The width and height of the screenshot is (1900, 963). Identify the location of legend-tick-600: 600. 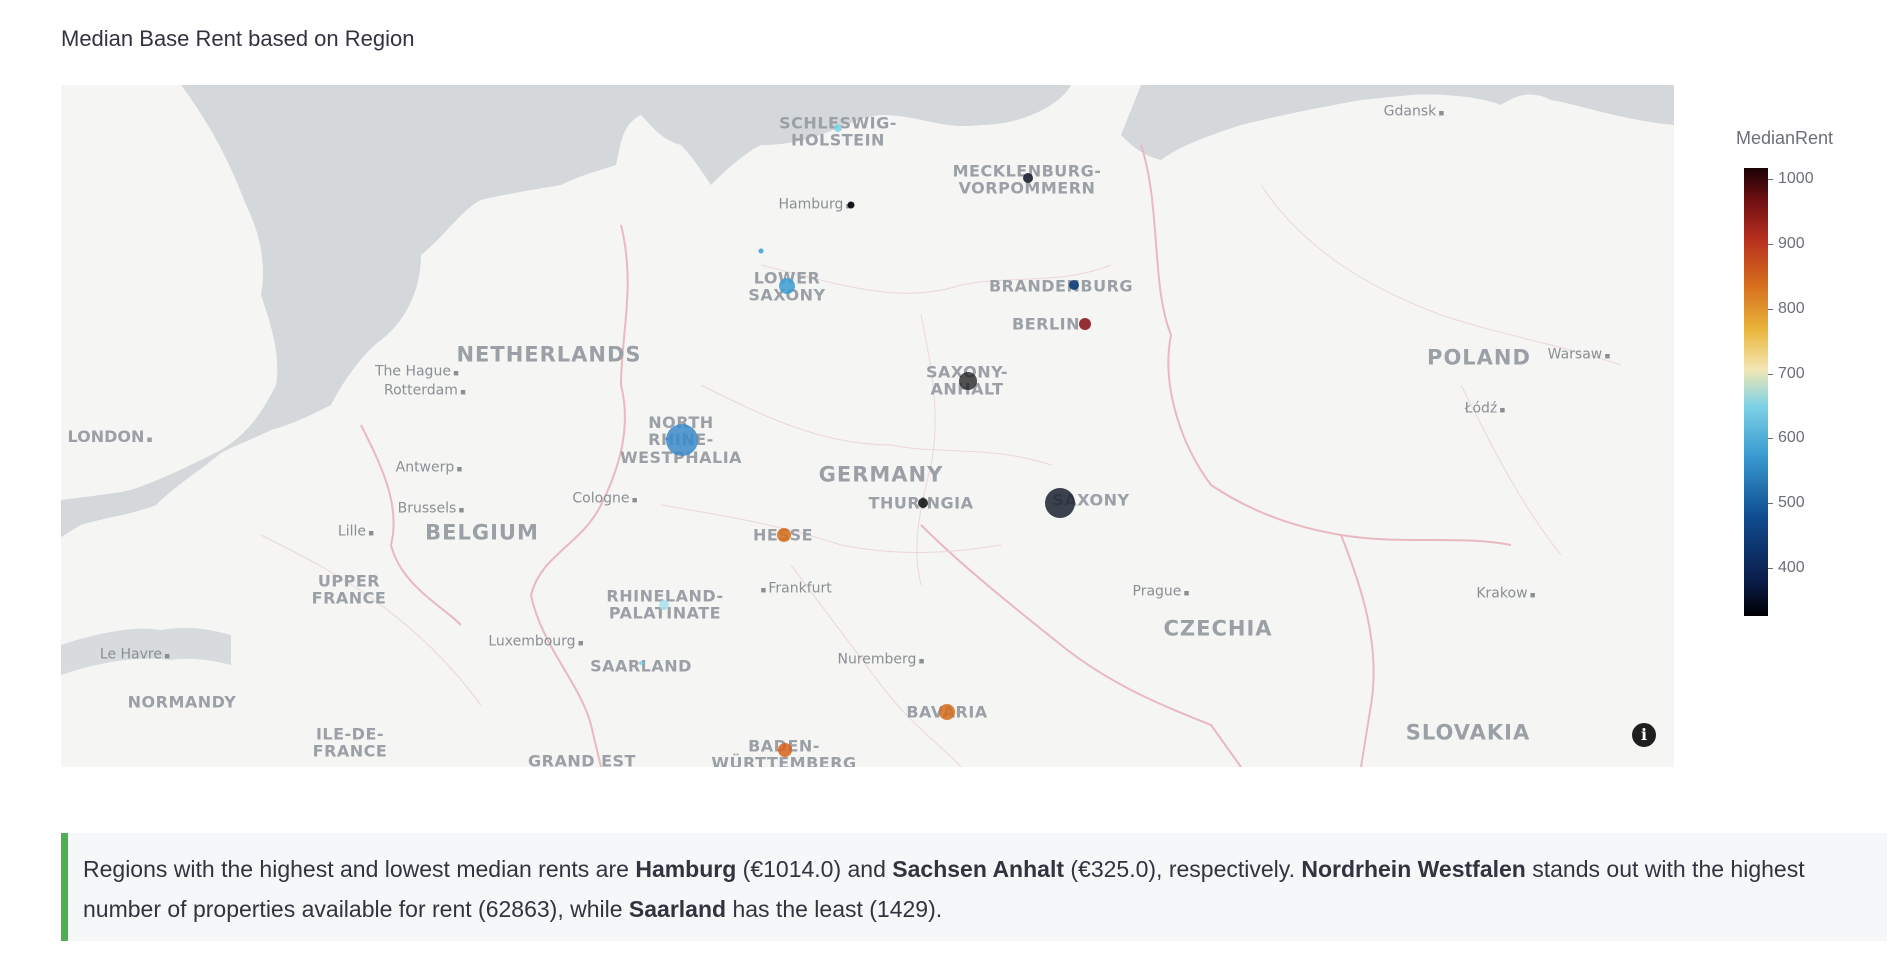
(1786, 437).